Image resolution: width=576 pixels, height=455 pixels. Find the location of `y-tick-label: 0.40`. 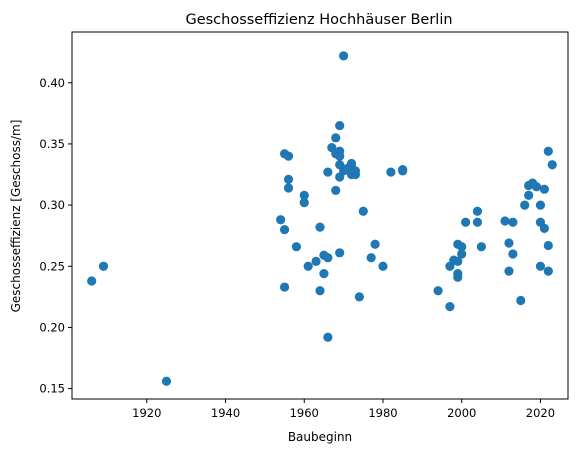

y-tick-label: 0.40 is located at coordinates (52, 83).